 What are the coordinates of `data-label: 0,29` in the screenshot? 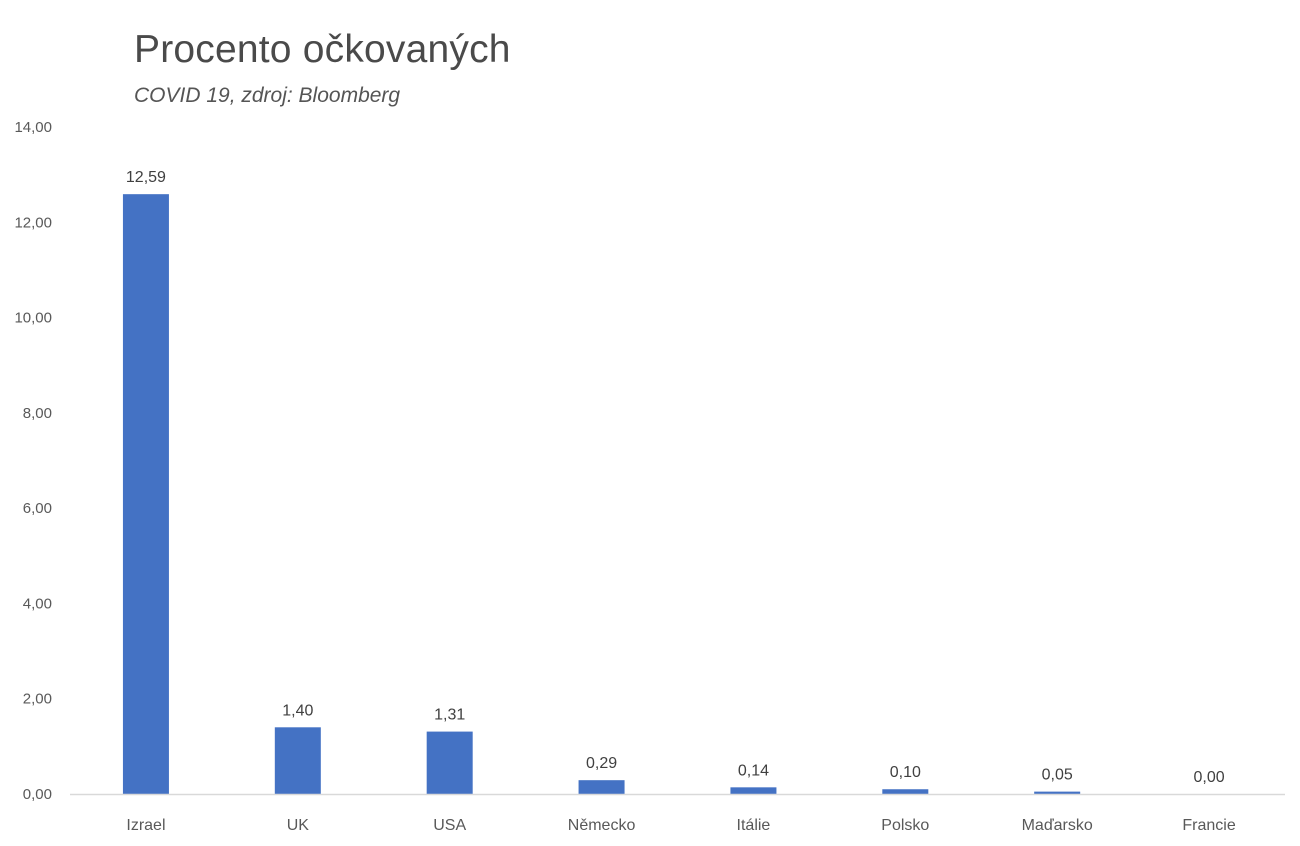 It's located at (601, 763).